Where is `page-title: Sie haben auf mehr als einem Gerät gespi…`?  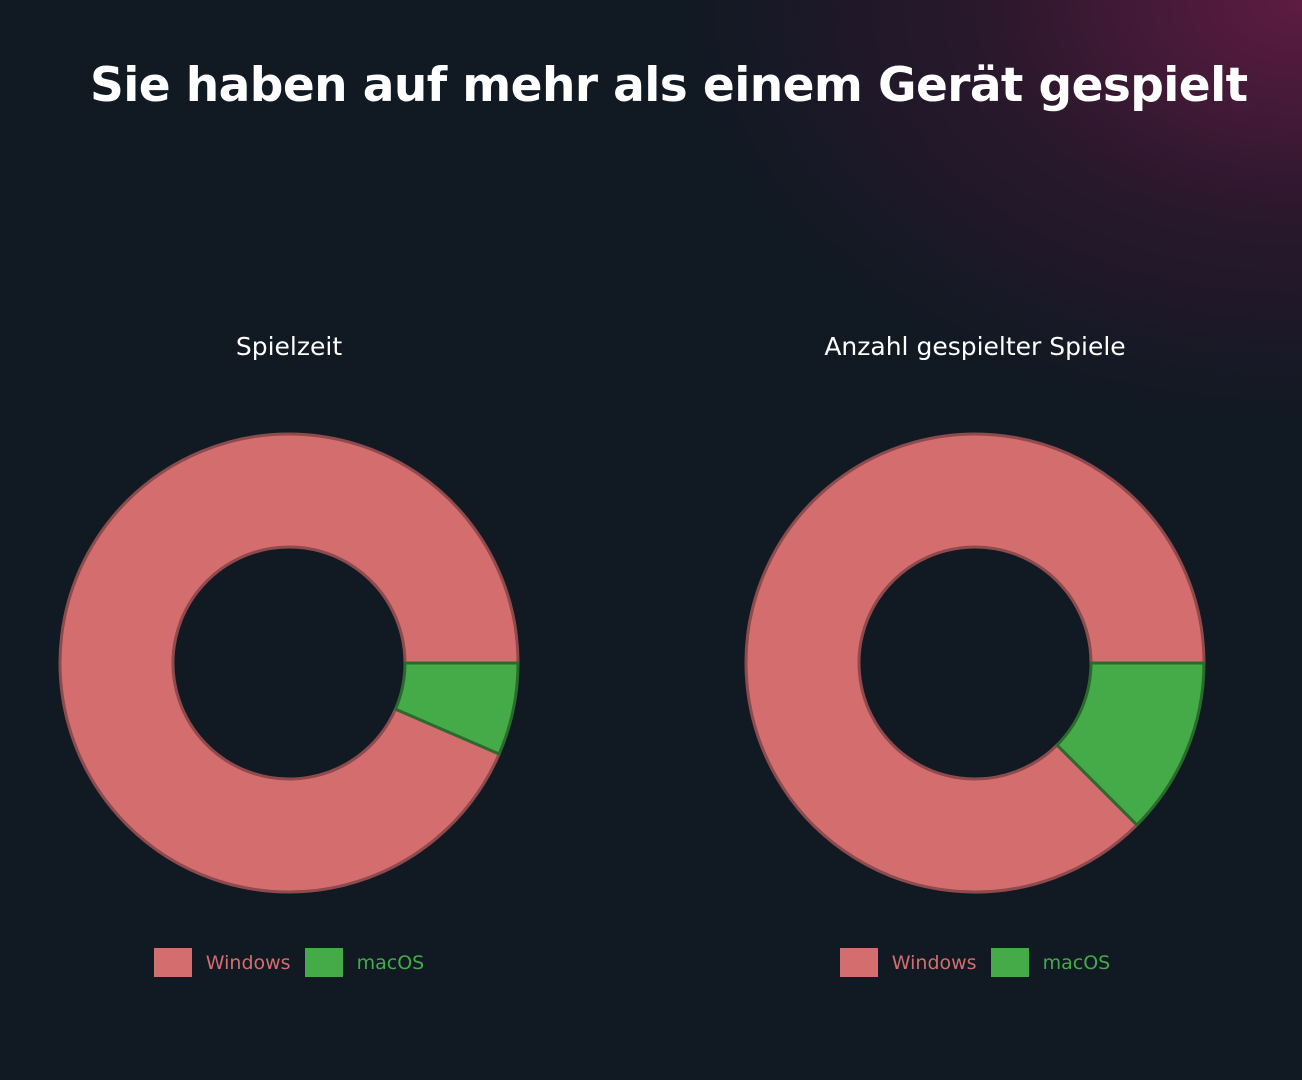
page-title: Sie haben auf mehr als einem Gerät gespi… is located at coordinates (669, 85).